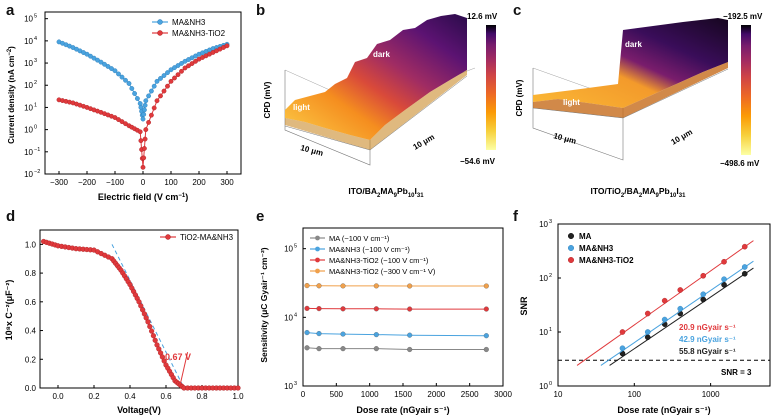 The height and width of the screenshot is (419, 780). I want to click on a-xtick-label: 200, so click(199, 182).